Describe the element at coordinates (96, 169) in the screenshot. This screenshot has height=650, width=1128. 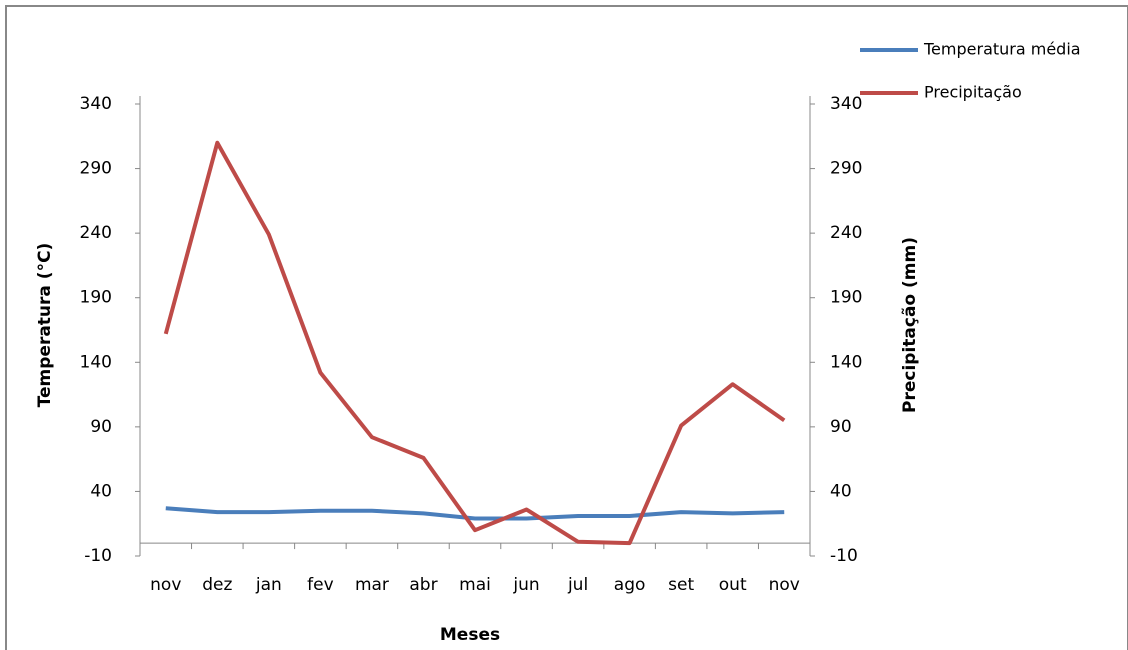
I see `y-tick-label: 290` at that location.